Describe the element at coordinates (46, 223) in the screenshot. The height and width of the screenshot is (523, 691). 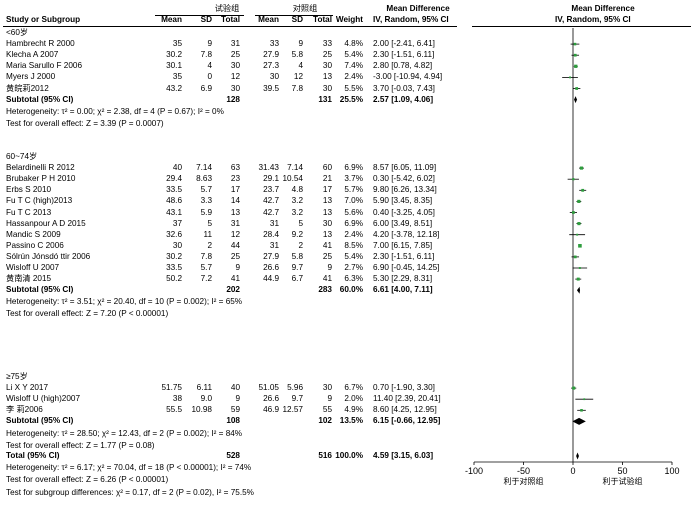
I see `study-name: Hassanpour A D 2015` at that location.